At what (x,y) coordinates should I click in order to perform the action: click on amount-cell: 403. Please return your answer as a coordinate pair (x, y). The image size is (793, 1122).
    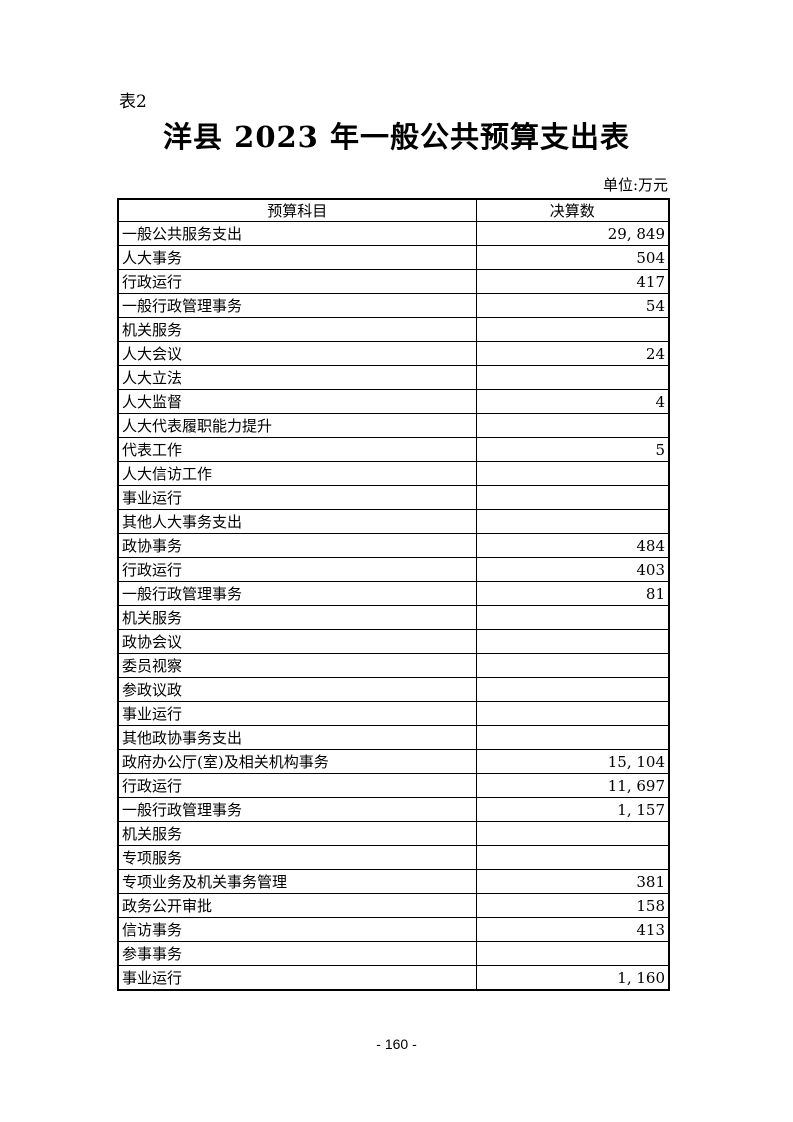
    Looking at the image, I should click on (572, 569).